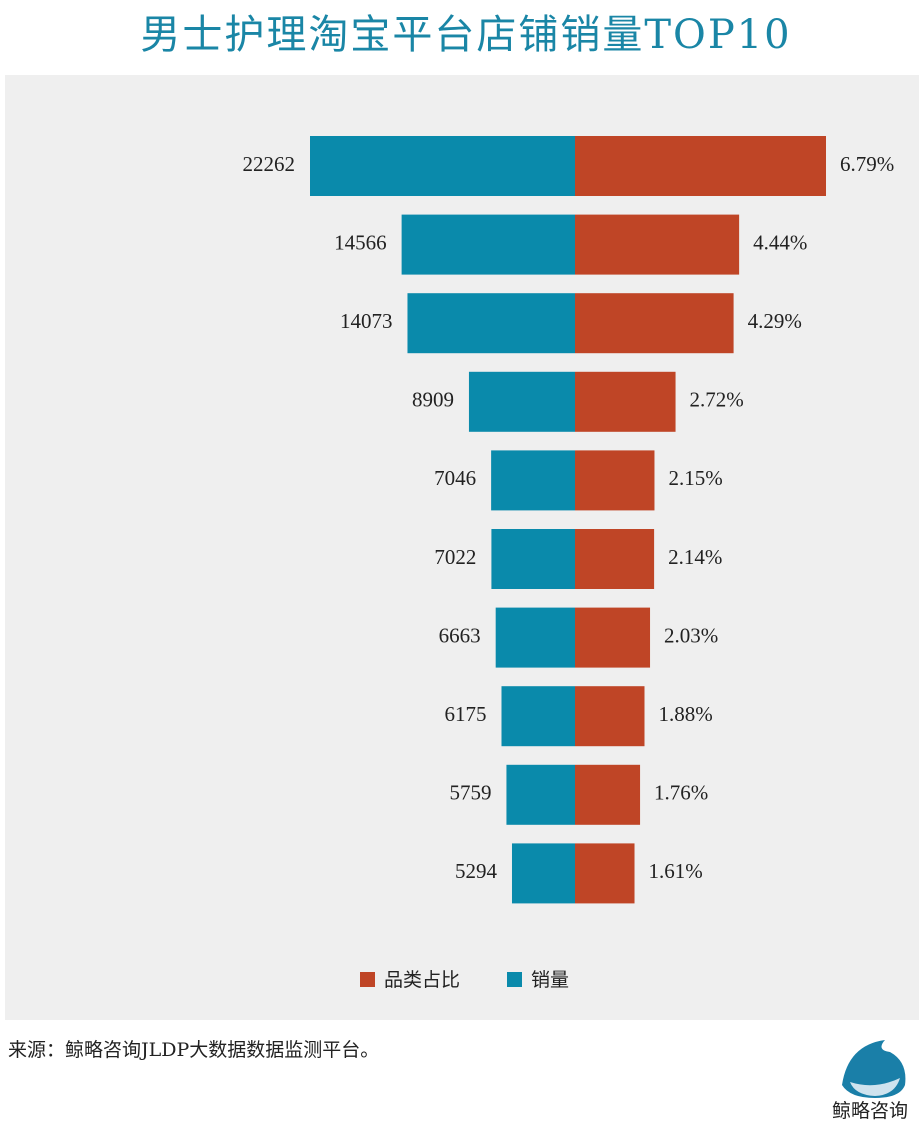 Image resolution: width=923 pixels, height=1133 pixels. I want to click on source-note: 来源：鲸略咨询JLDP大数据数据监测平台。, so click(193, 1050).